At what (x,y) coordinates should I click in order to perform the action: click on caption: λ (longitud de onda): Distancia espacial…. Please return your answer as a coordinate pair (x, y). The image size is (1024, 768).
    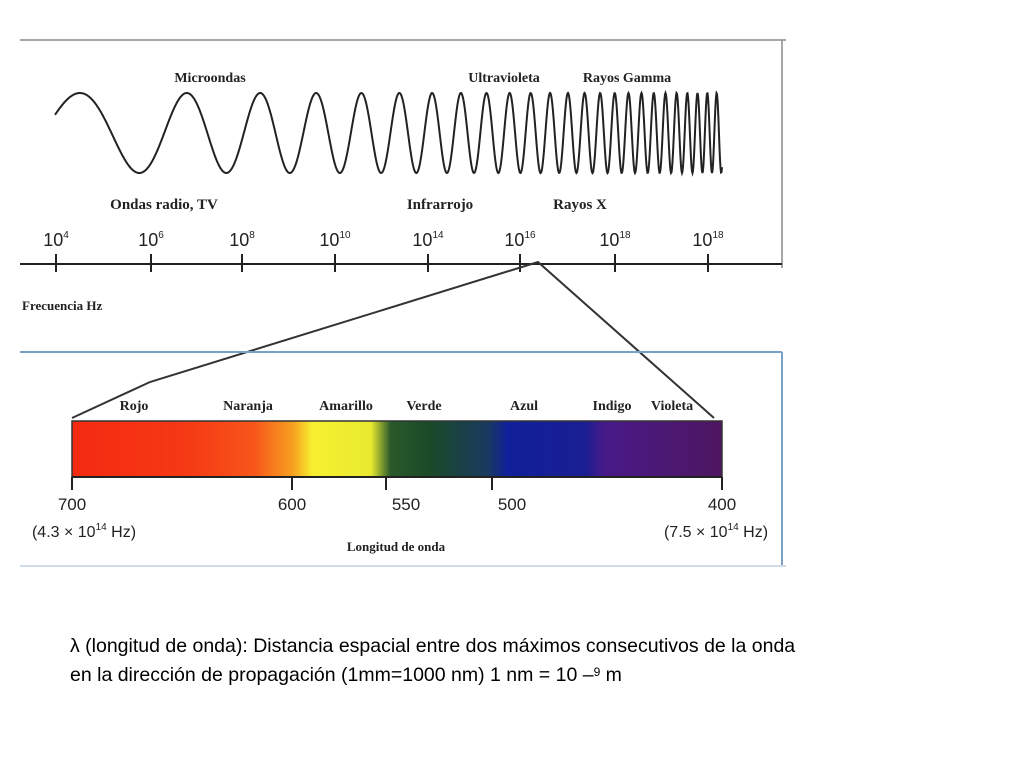
    Looking at the image, I should click on (520, 661).